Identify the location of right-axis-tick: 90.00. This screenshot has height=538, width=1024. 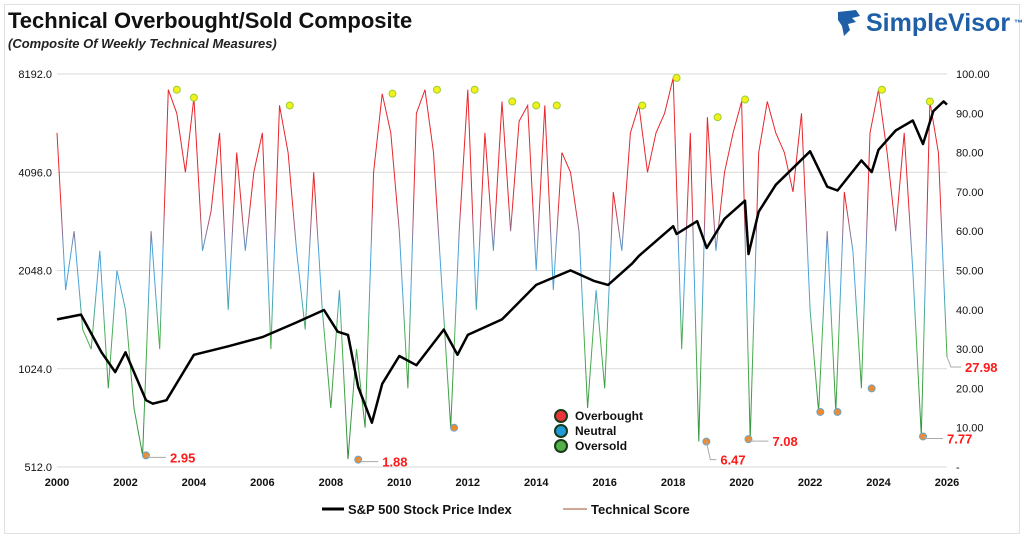
(970, 114).